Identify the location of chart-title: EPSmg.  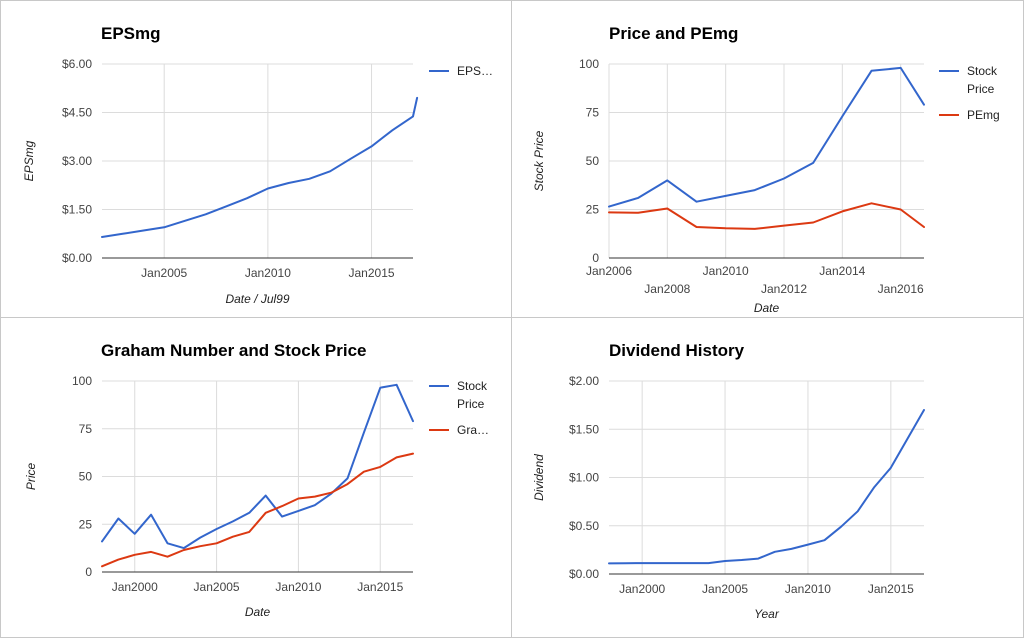
(131, 33).